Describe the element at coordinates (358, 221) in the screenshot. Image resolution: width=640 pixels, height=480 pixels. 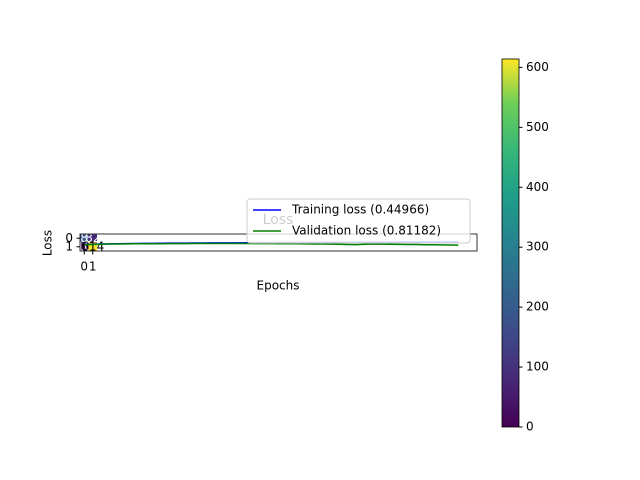
I see `legend-box` at that location.